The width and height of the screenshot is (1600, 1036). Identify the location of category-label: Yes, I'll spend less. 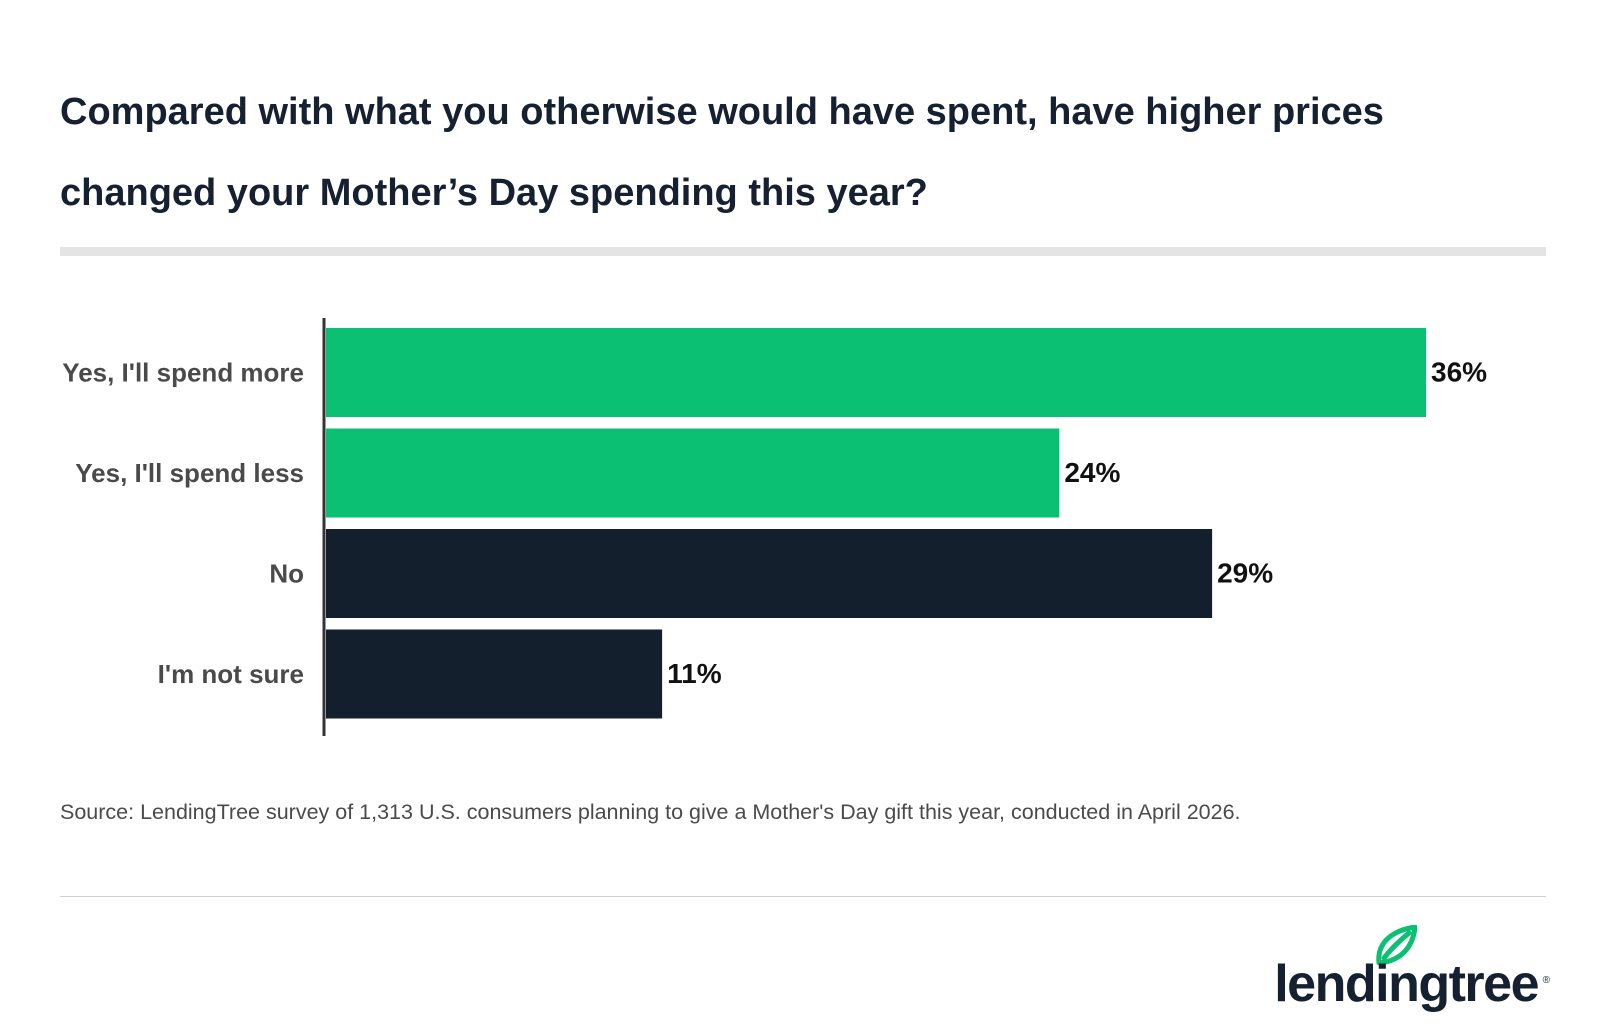
(189, 473).